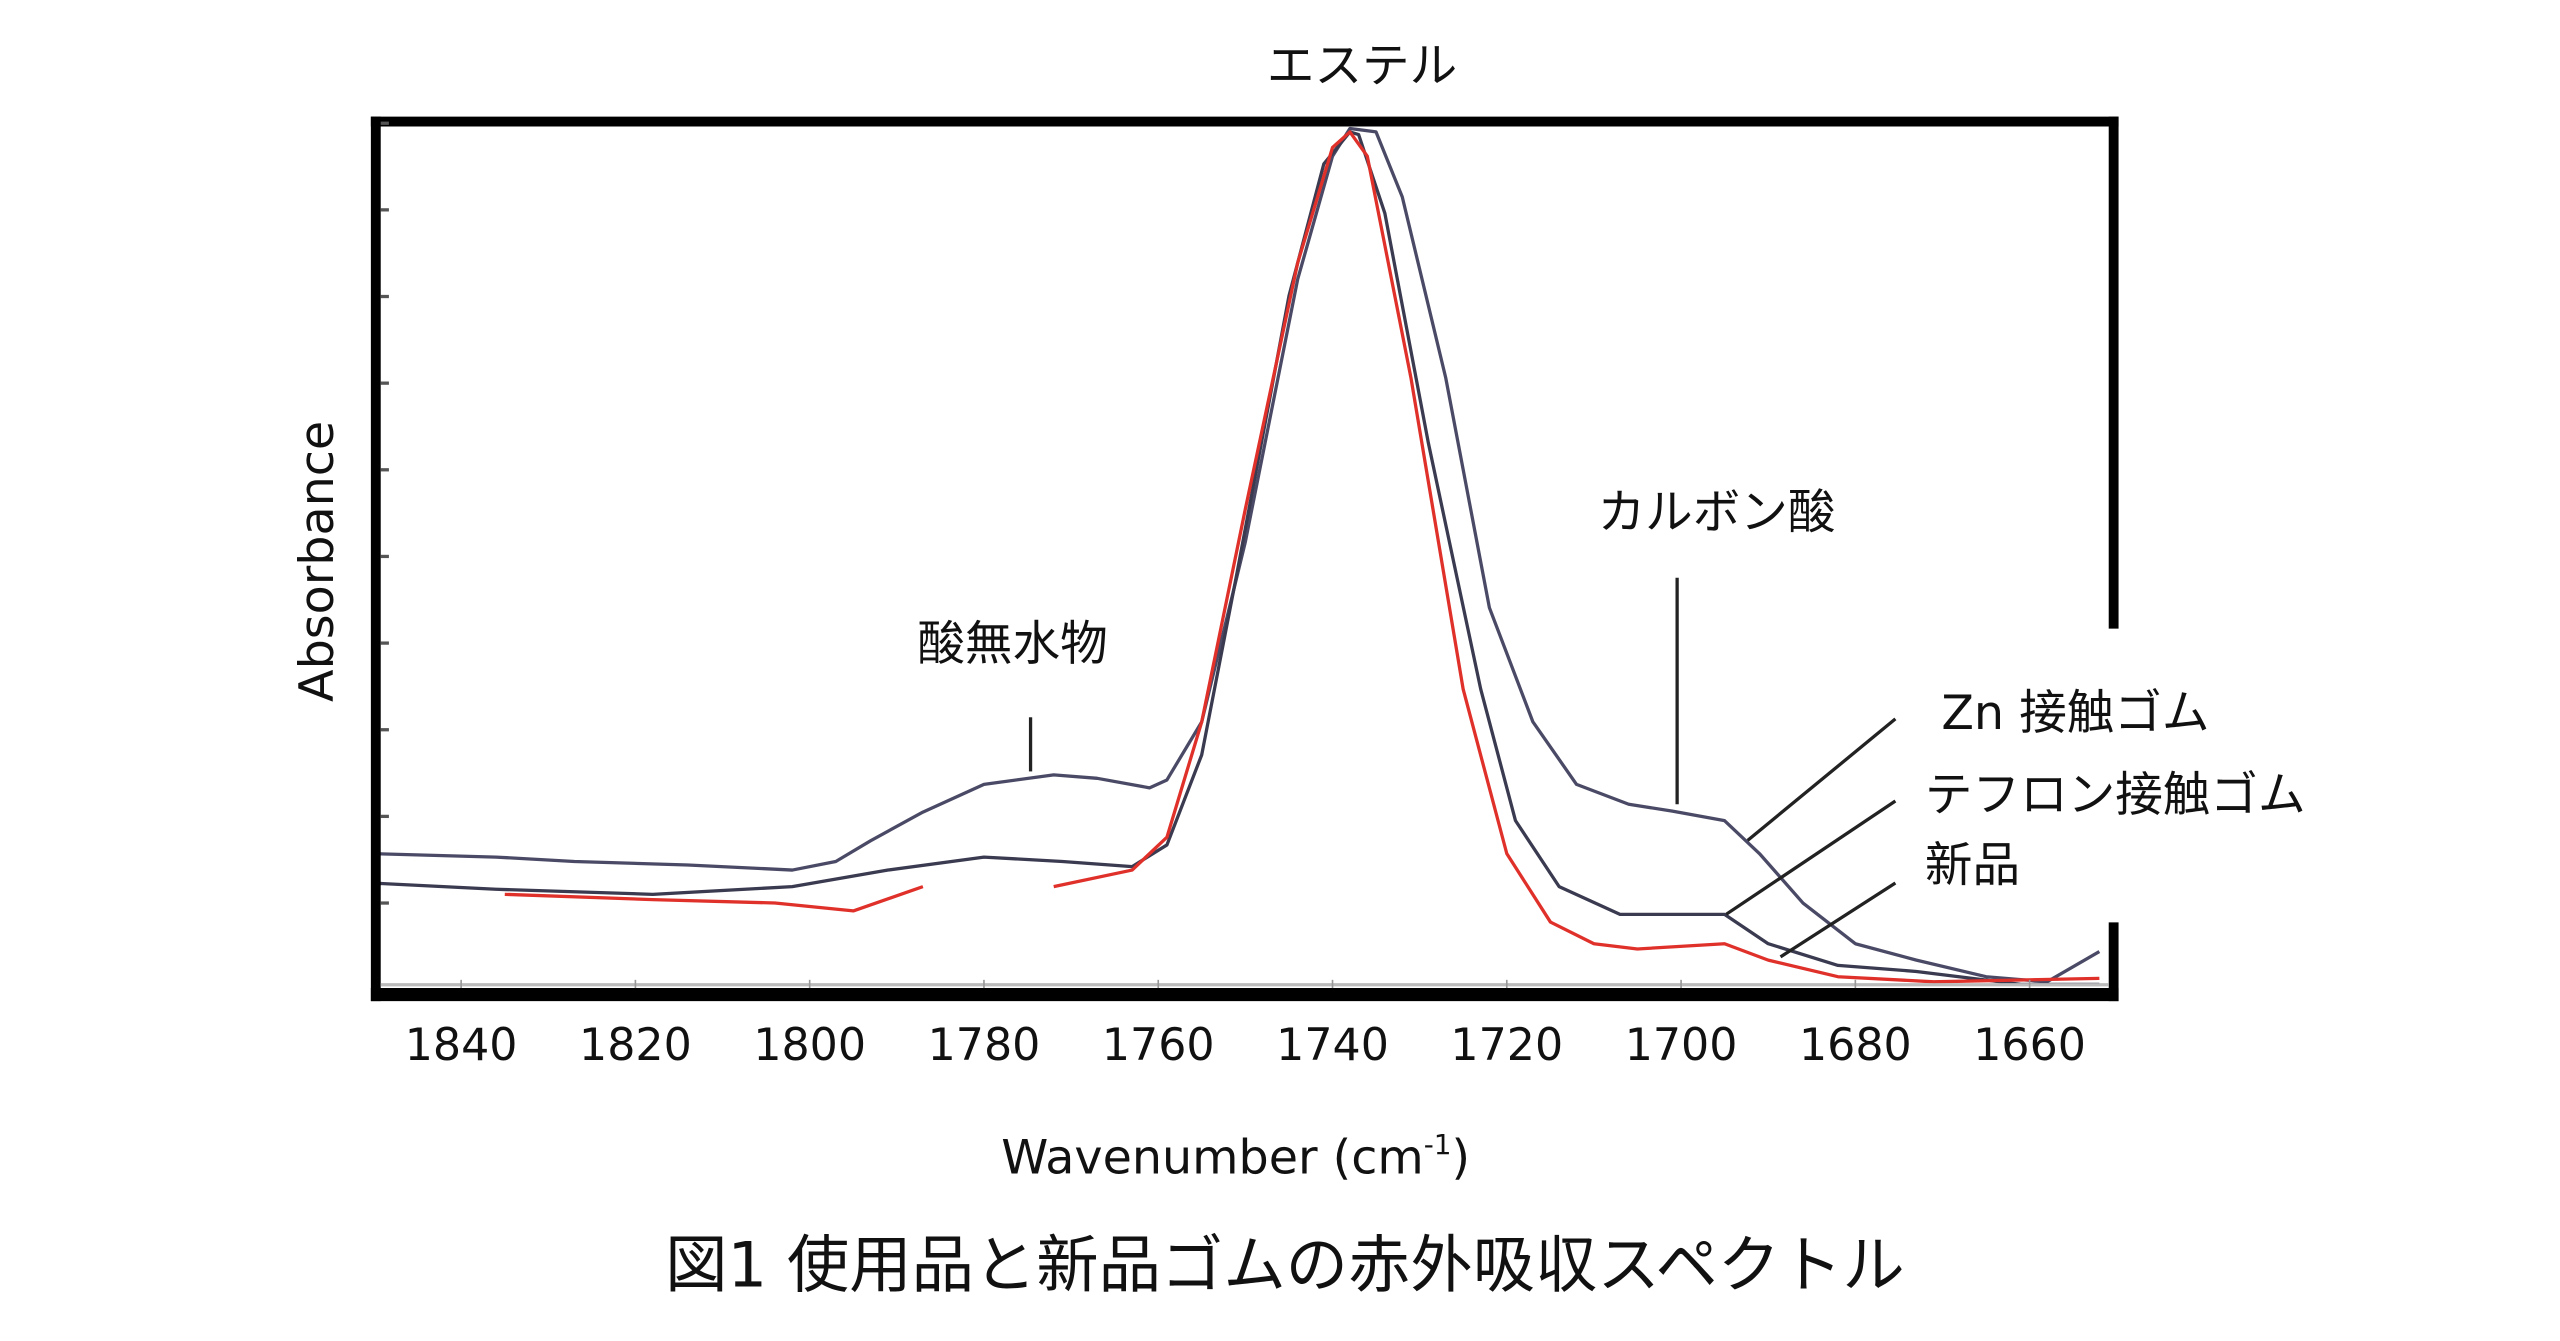 The height and width of the screenshot is (1341, 2560). Describe the element at coordinates (809, 1045) in the screenshot. I see `x-tick-label: 1800` at that location.